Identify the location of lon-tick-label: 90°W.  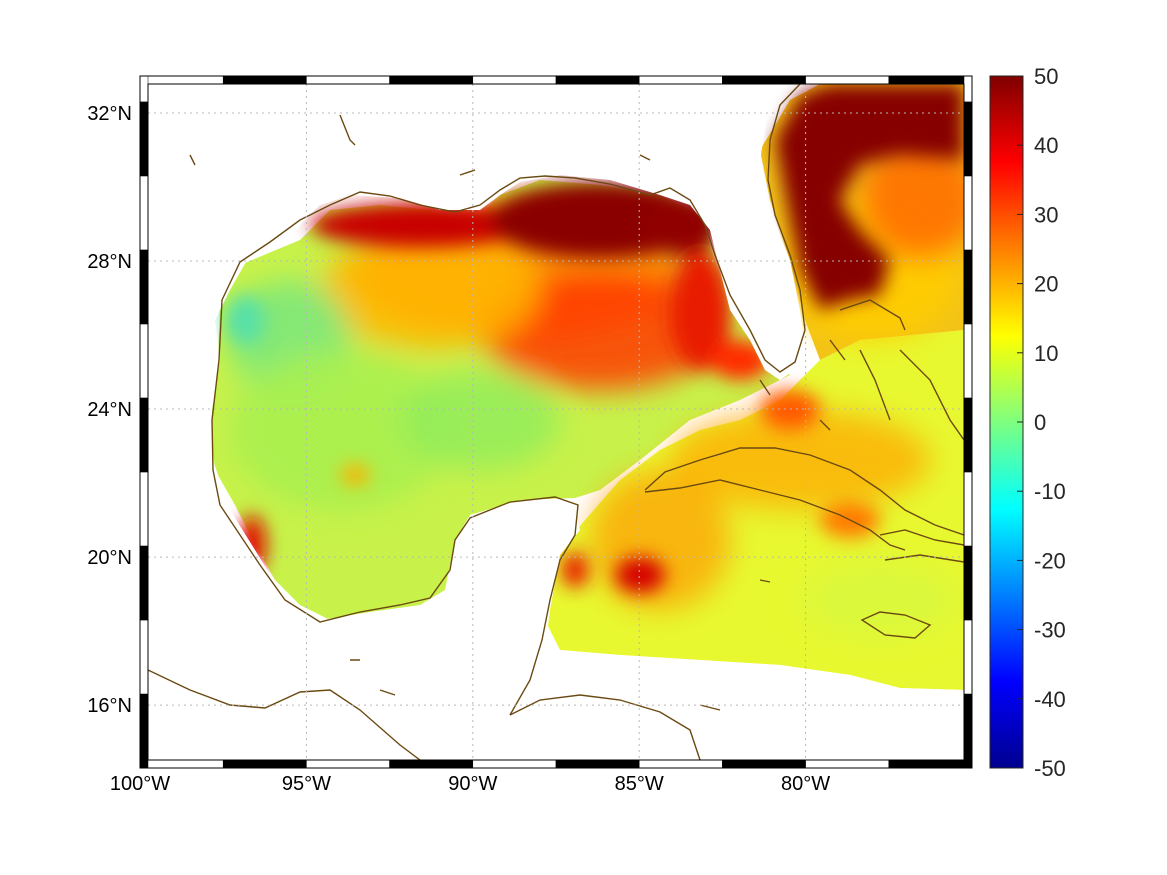
(472, 784).